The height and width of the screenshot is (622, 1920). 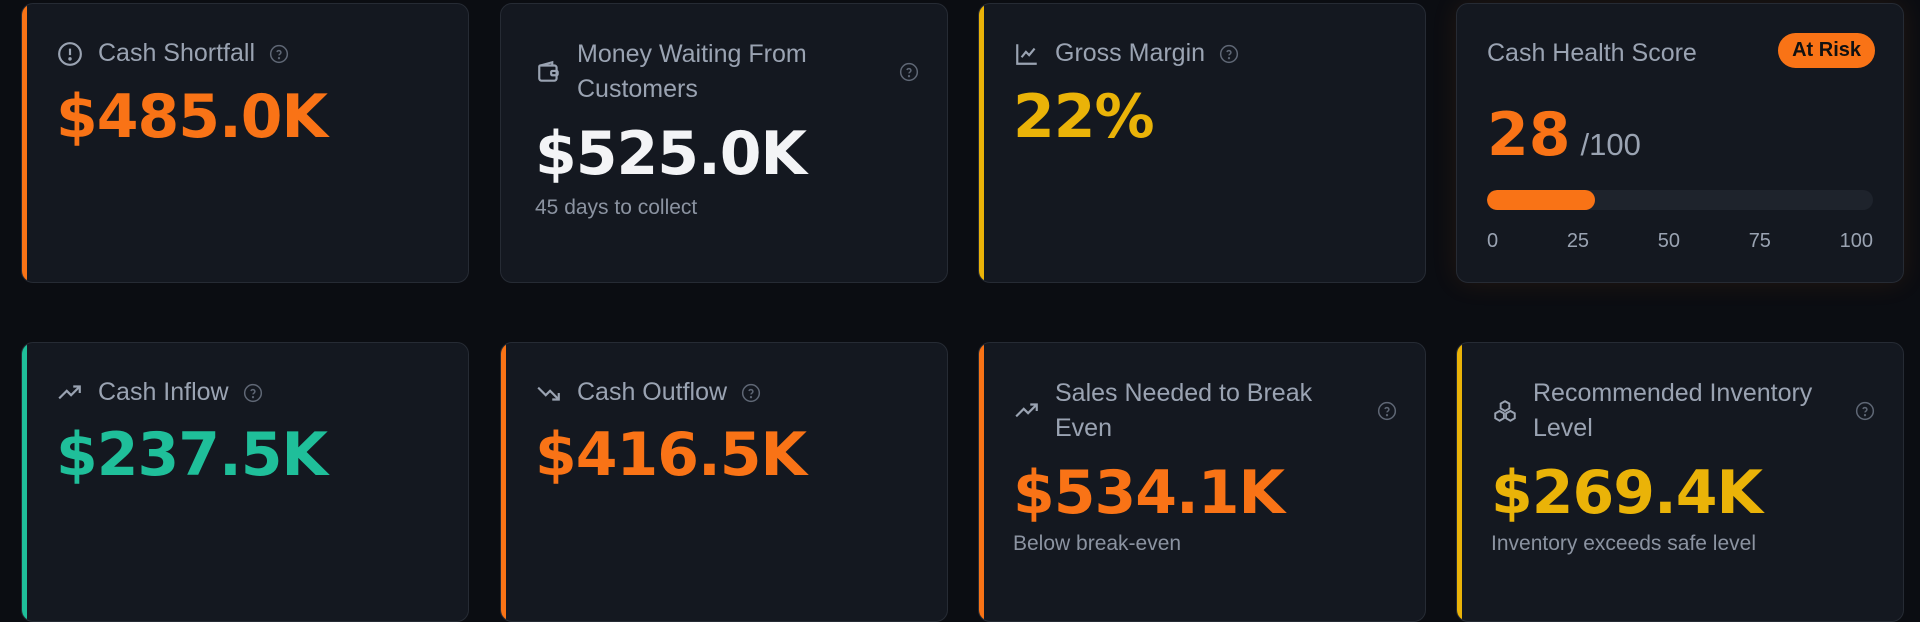 I want to click on scale-tick: 75, so click(x=1759, y=241).